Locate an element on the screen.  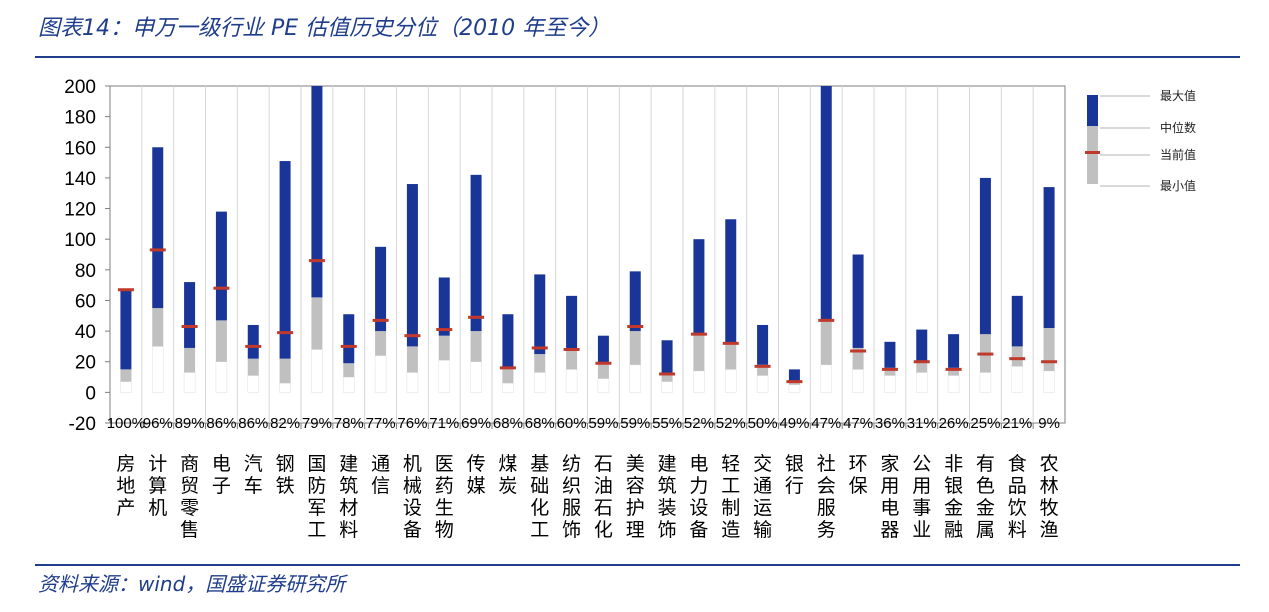
legend-lower-swatch is located at coordinates (1092, 155).